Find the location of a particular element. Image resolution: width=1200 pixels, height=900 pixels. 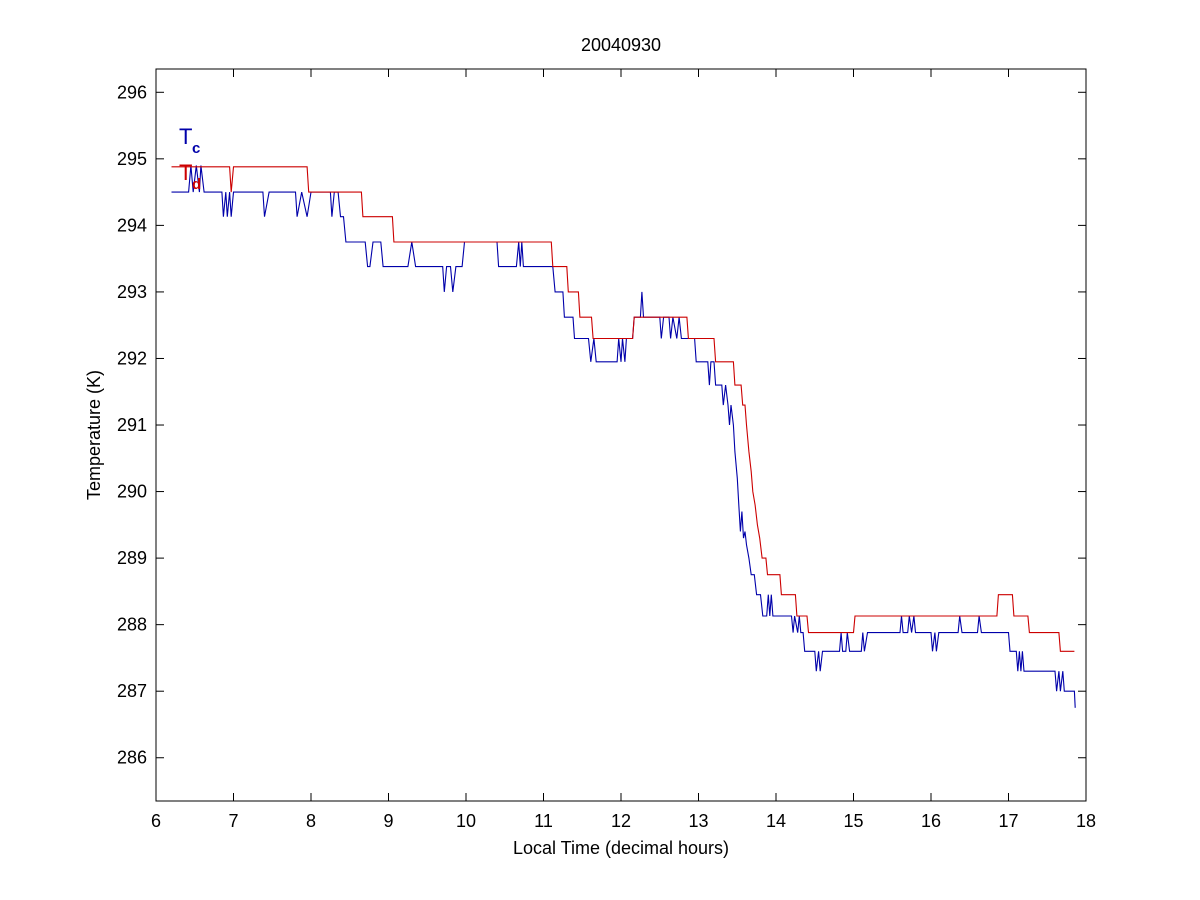

legend-subscript: c is located at coordinates (196, 148).